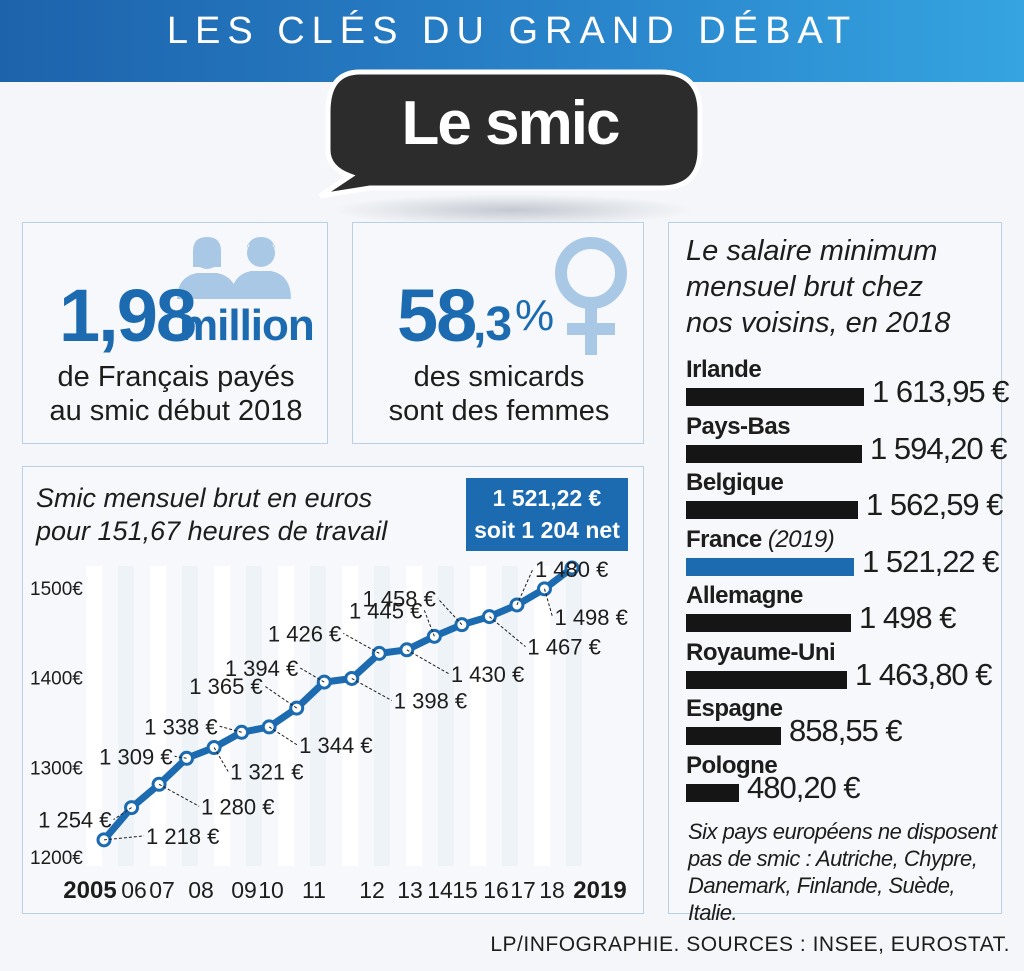  I want to click on point-value-label: 1 458 €, so click(398, 599).